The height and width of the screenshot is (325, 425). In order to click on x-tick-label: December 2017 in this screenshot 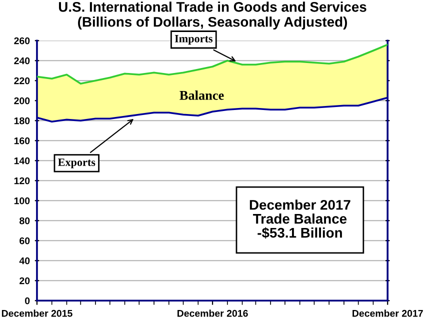, I will do `click(387, 313)`.